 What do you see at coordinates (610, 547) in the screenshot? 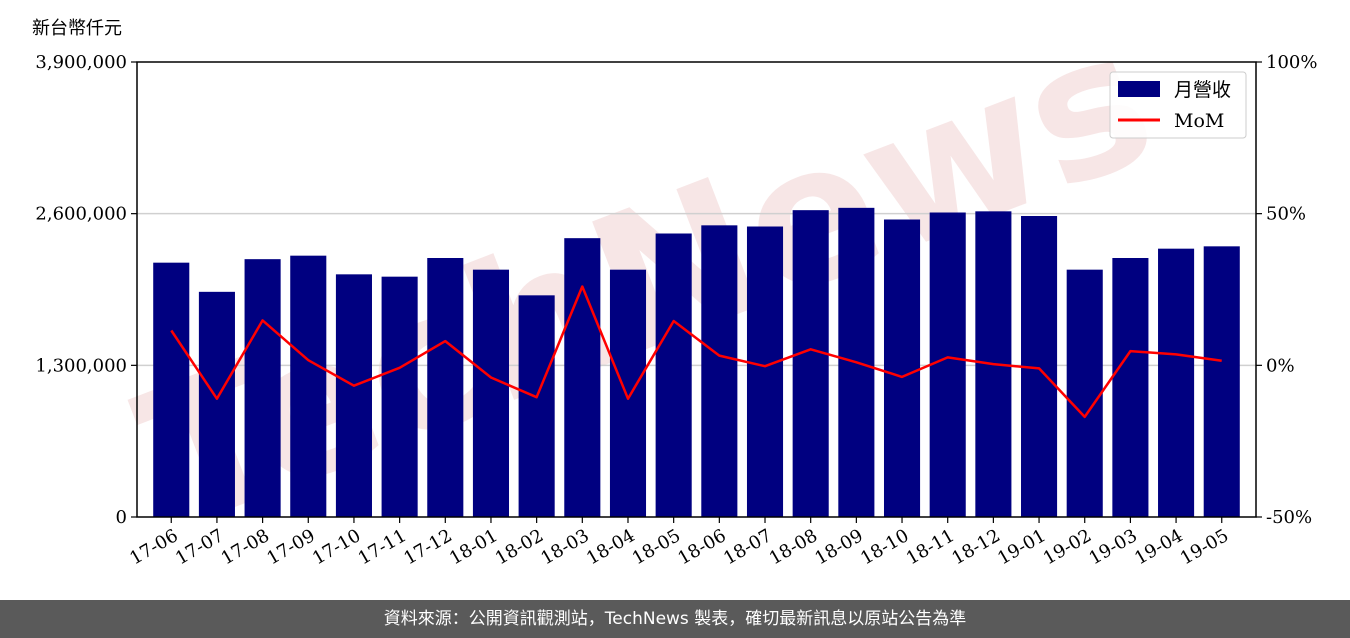
I see `x-tick-label: 18-04` at bounding box center [610, 547].